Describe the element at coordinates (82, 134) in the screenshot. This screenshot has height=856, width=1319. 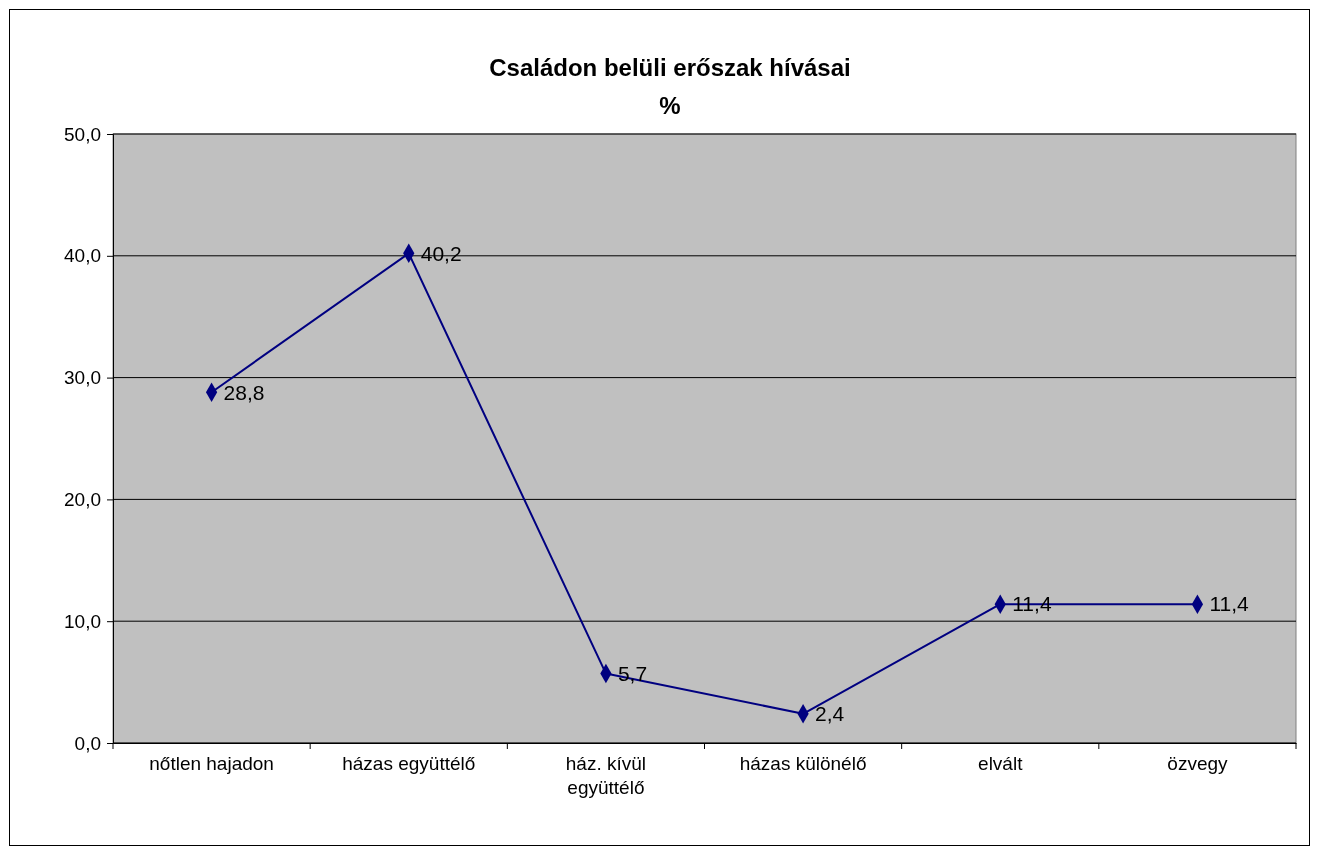
I see `y-tick-label: 50,0` at that location.